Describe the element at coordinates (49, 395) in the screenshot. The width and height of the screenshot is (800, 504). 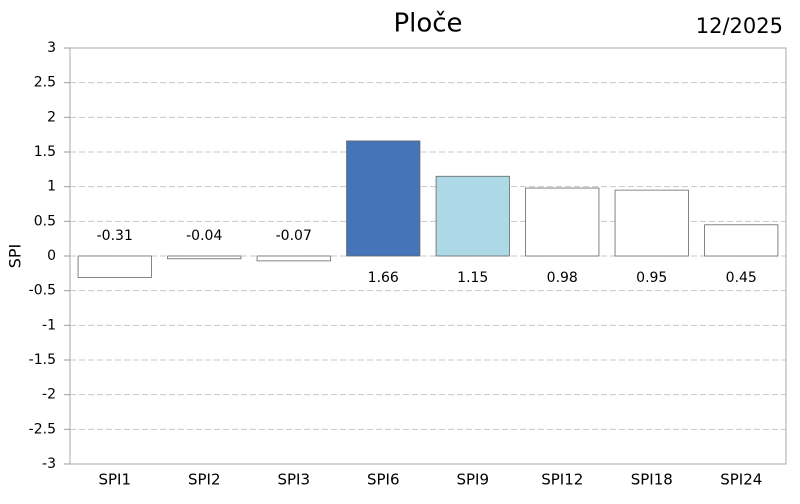
I see `y-tick-label: -2` at that location.